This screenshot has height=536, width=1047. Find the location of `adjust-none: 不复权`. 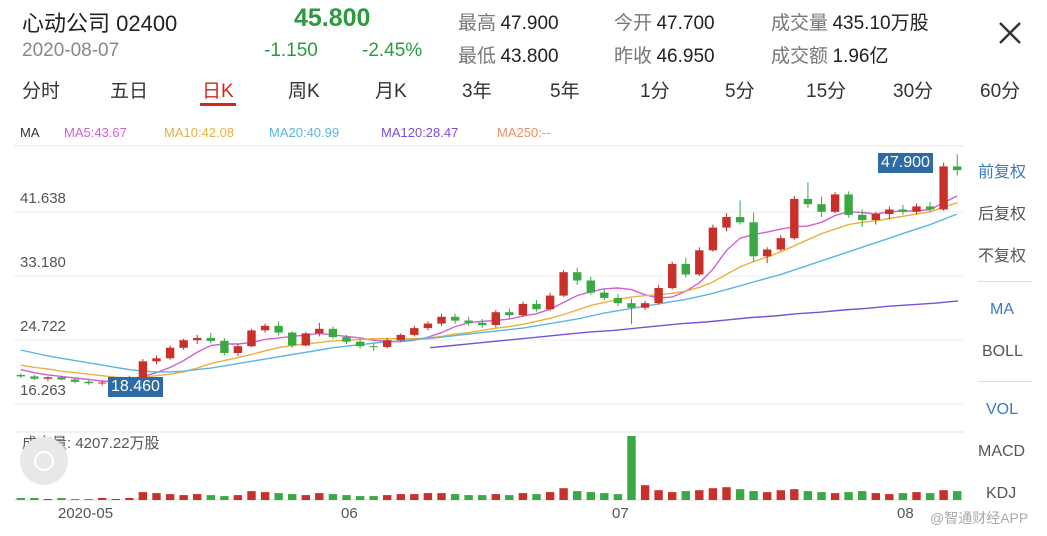

adjust-none: 不复权 is located at coordinates (1002, 256).